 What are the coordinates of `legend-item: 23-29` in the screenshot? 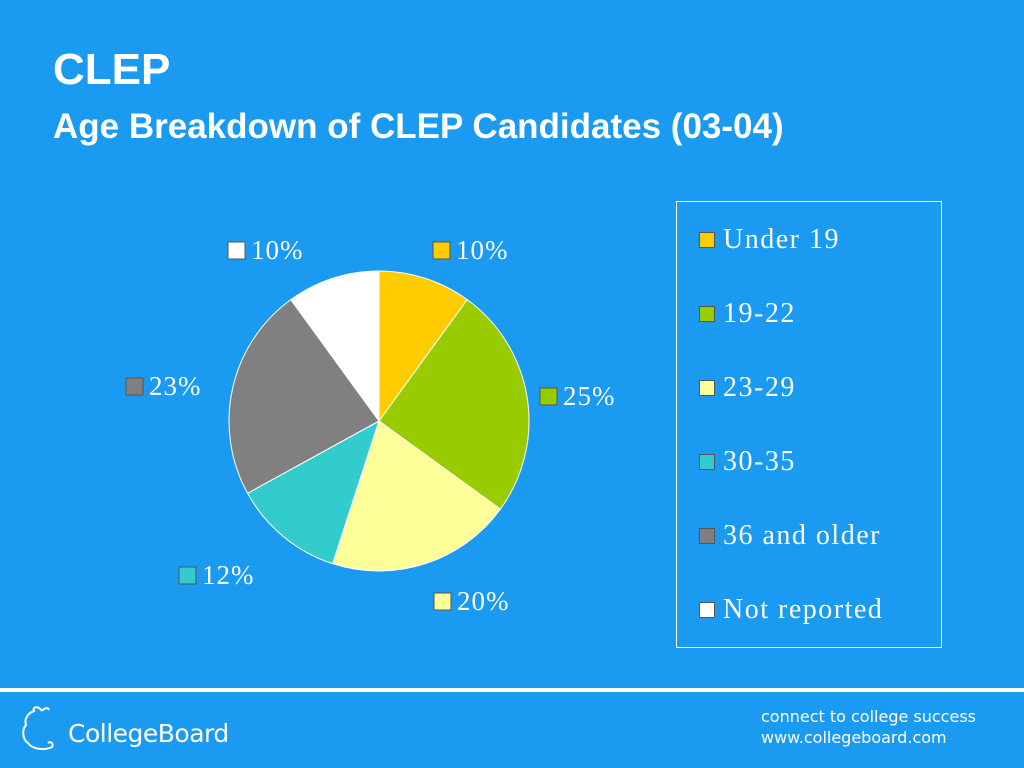 It's located at (747, 388).